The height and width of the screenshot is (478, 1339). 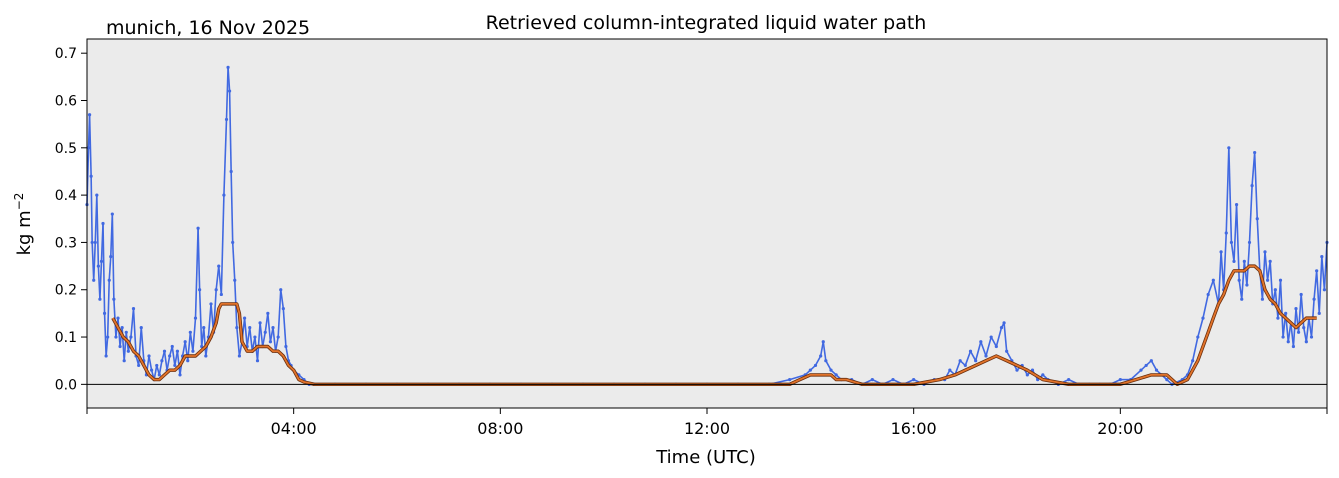 What do you see at coordinates (1120, 428) in the screenshot?
I see `x-tick-label: 20:00` at bounding box center [1120, 428].